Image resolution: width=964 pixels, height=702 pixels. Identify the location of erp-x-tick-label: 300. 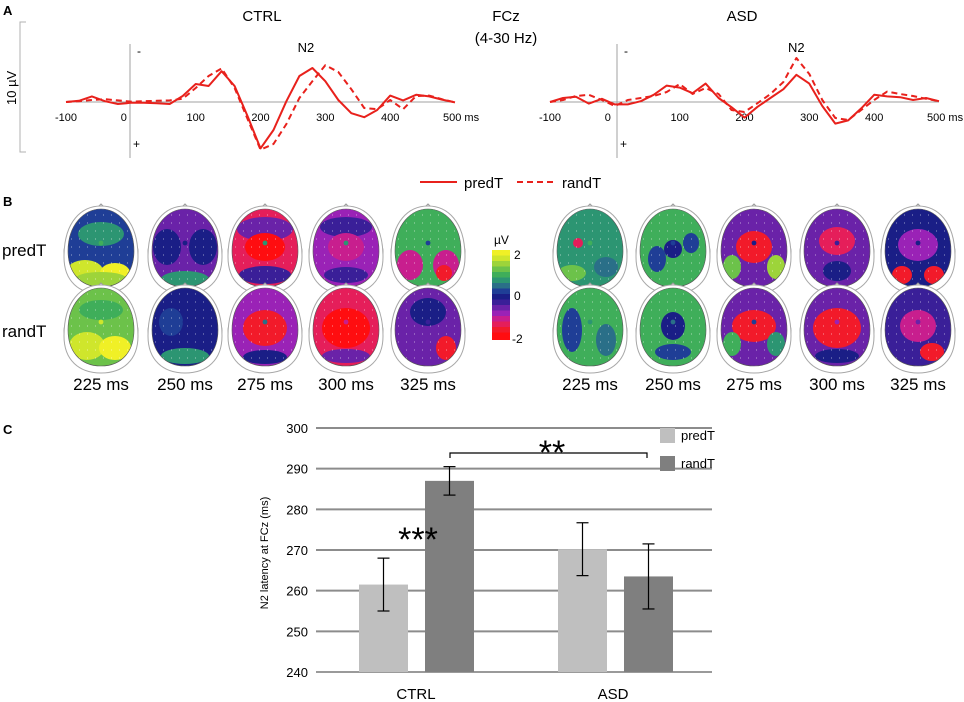
(809, 118).